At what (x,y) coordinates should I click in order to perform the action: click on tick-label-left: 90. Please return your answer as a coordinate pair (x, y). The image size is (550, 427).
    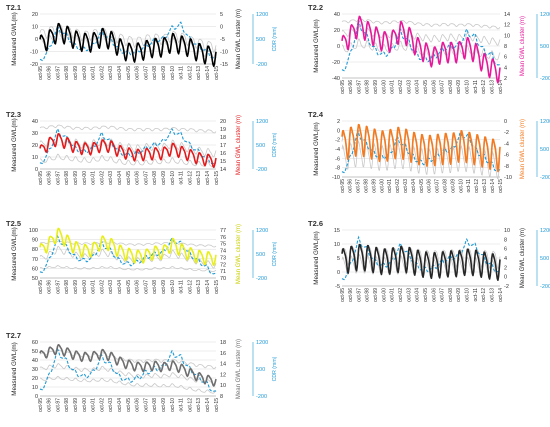
    Looking at the image, I should click on (35, 241).